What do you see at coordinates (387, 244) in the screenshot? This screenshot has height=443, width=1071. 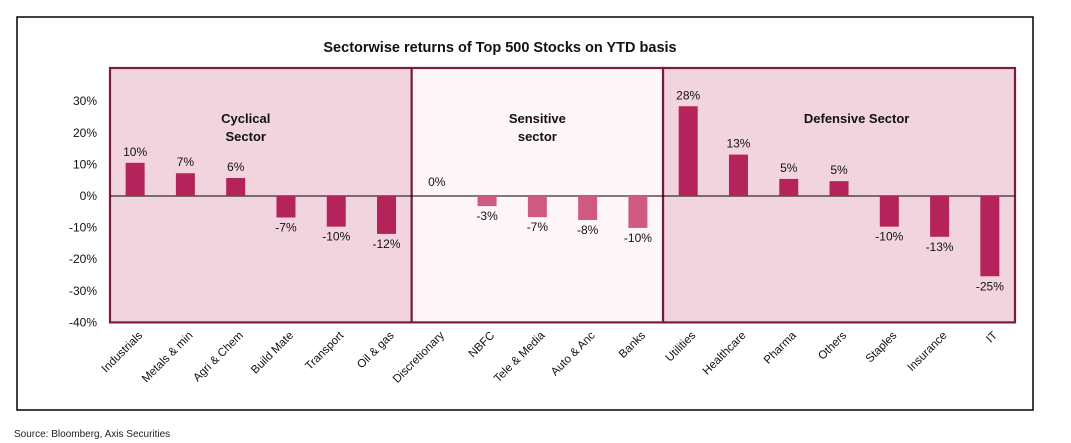 I see `data-label: -12%` at bounding box center [387, 244].